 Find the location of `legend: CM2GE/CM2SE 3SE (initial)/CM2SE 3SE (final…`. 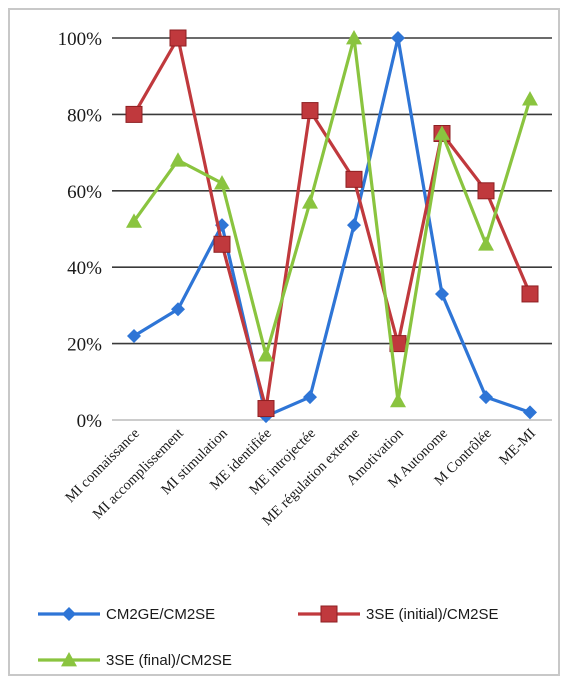

legend: CM2GE/CM2SE 3SE (initial)/CM2SE 3SE (final… is located at coordinates (268, 637).